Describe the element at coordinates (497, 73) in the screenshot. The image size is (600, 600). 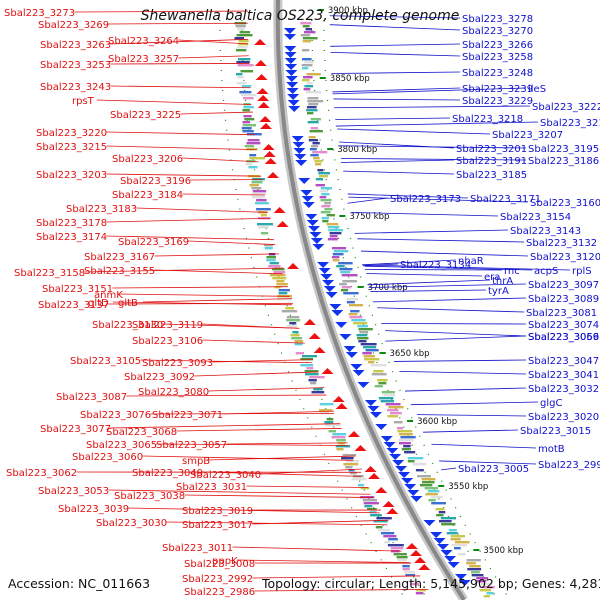
I see `right-gene-label: Sbal223_3248` at that location.